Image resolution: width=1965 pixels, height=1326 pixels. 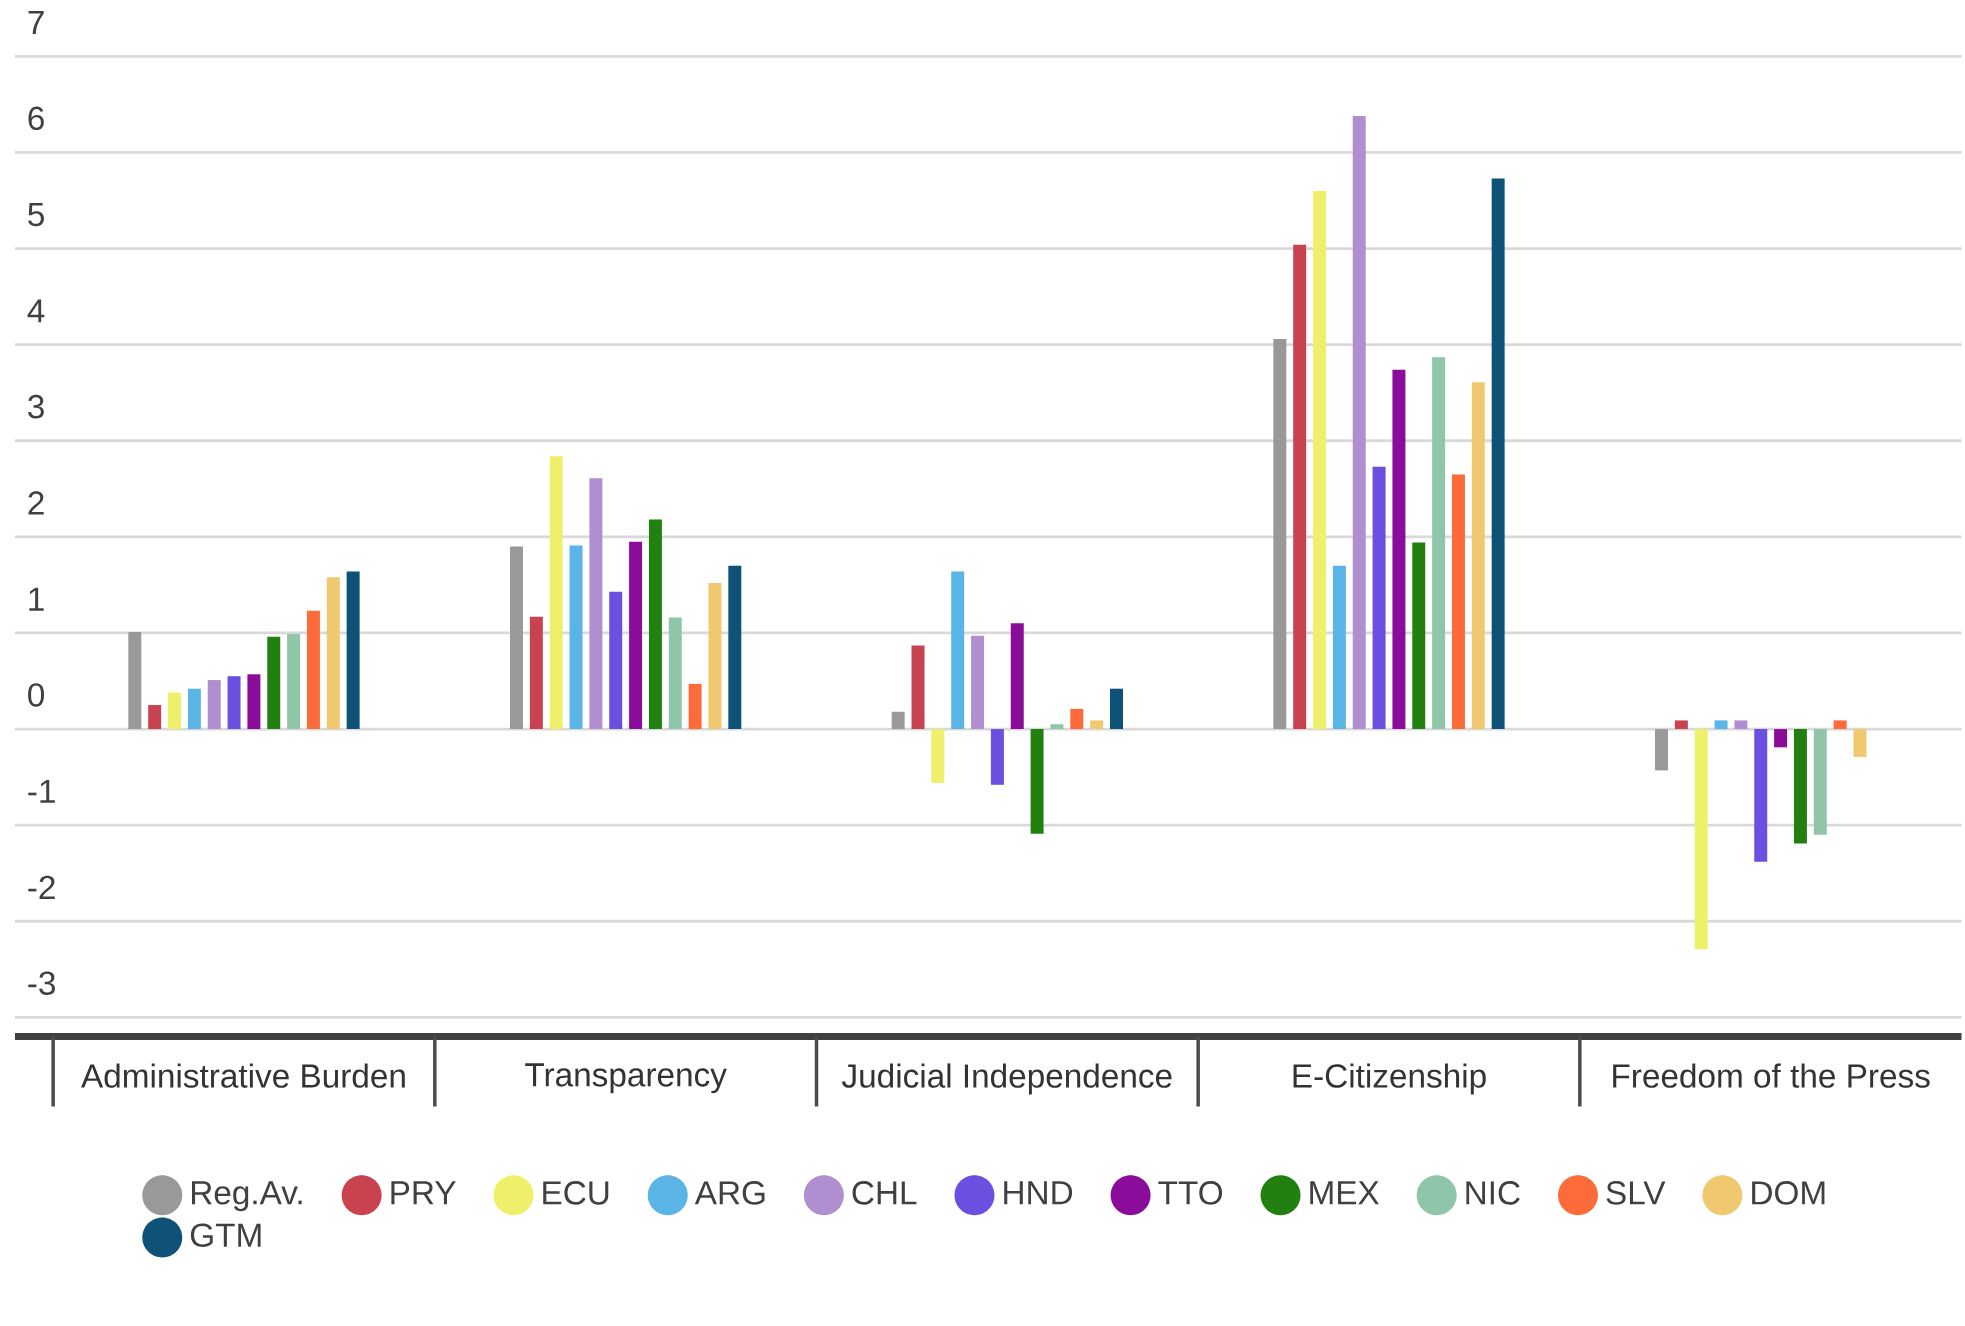 I want to click on y-tick-label: 3, so click(x=36, y=406).